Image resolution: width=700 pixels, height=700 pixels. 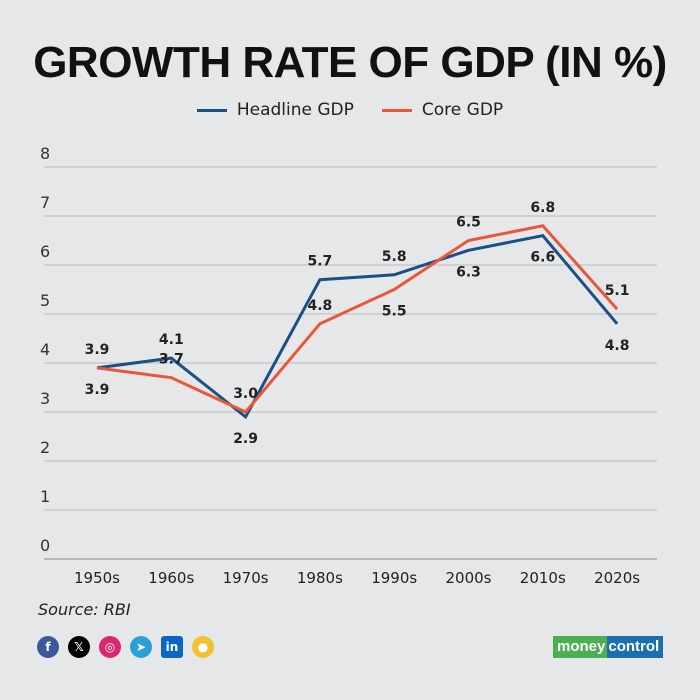 I want to click on x-tick-label: 2020s, so click(x=617, y=578).